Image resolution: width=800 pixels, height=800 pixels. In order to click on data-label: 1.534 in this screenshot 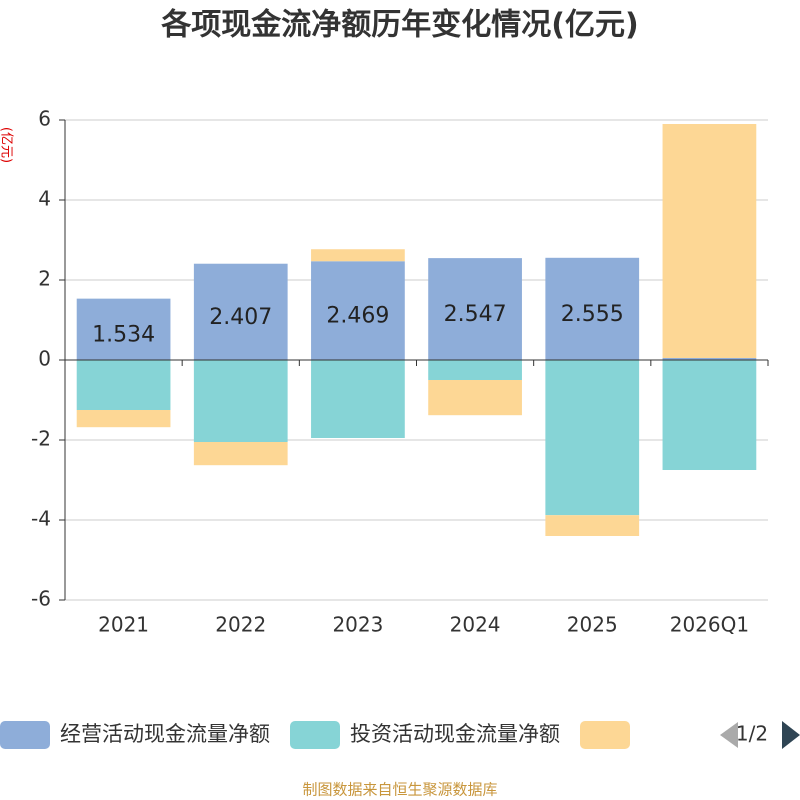, I will do `click(123, 334)`.